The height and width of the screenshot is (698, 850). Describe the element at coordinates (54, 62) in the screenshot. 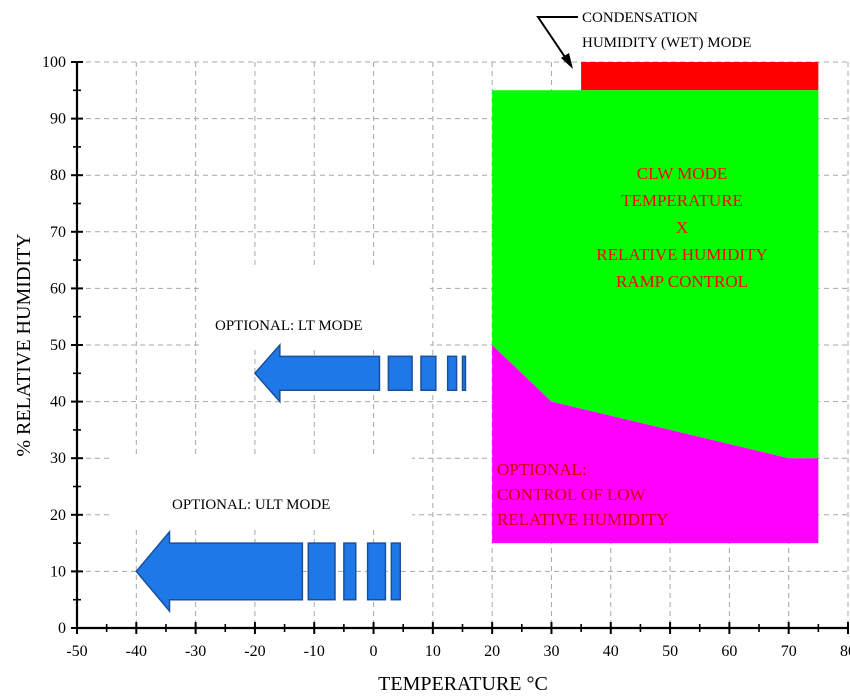

I see `y-tick-label: 100` at that location.